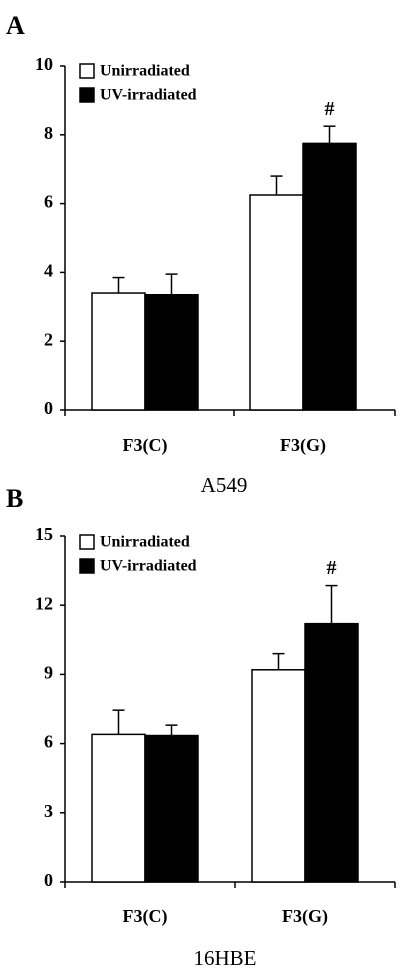 This screenshot has height=976, width=400. What do you see at coordinates (48, 673) in the screenshot?
I see `y-tick-label: 9` at bounding box center [48, 673].